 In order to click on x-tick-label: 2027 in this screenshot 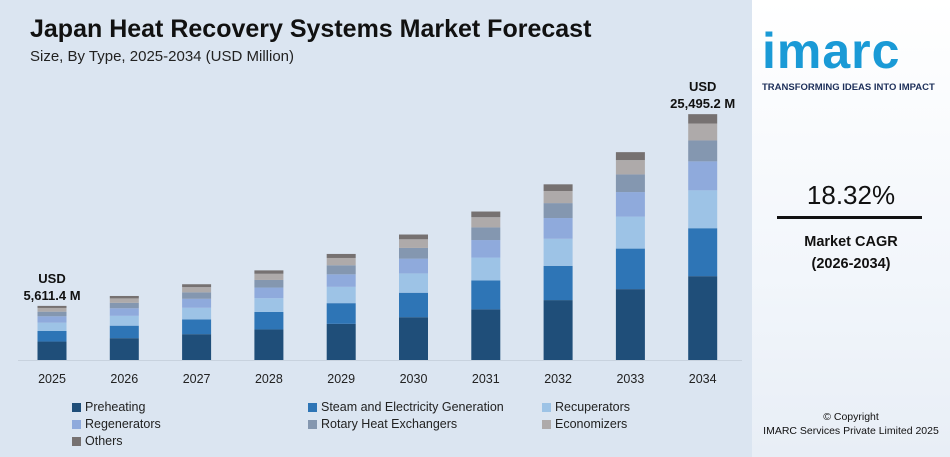, I will do `click(197, 379)`.